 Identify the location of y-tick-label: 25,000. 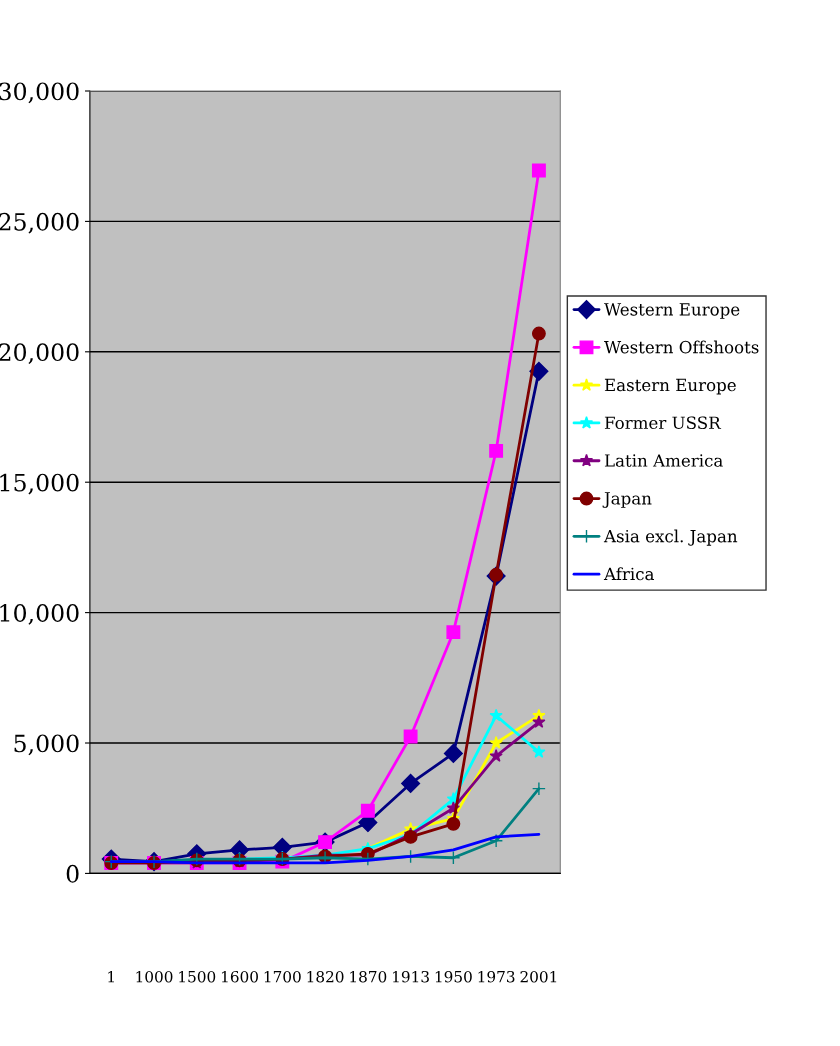
(39, 223).